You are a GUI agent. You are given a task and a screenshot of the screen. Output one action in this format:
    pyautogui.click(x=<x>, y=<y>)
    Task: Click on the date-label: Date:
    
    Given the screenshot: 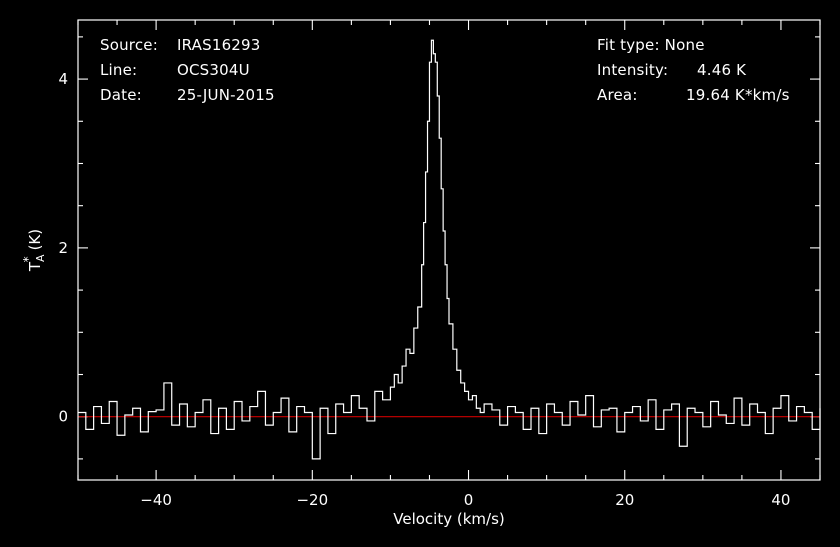 What is the action you would take?
    pyautogui.click(x=121, y=95)
    